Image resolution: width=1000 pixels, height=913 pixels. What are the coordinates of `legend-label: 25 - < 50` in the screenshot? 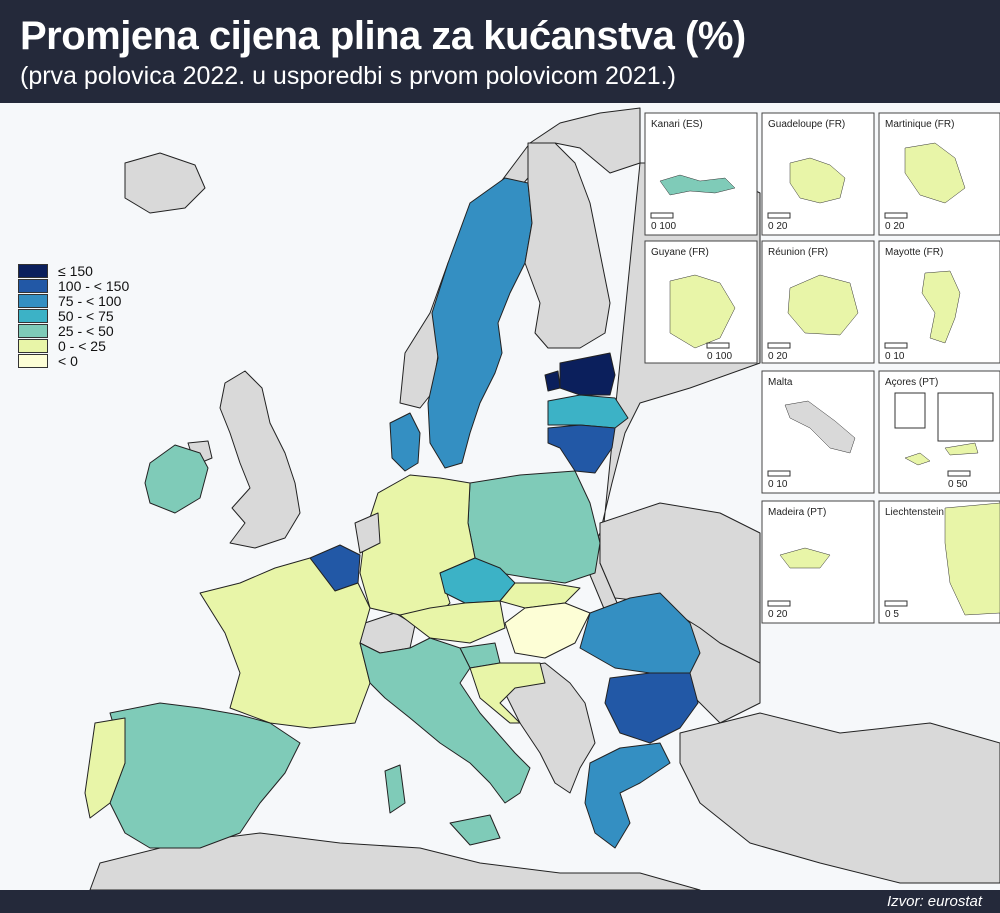 It's located at (86, 331).